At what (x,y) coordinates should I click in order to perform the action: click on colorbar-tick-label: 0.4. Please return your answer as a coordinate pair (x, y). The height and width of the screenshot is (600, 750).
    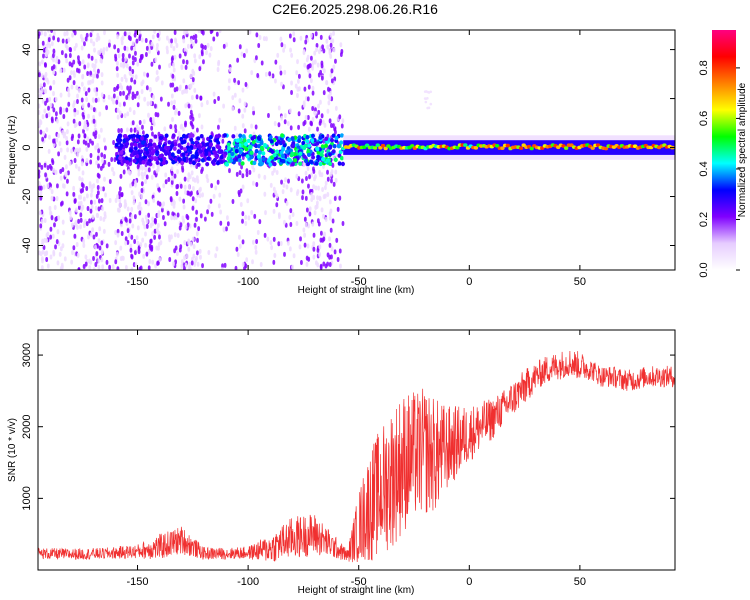
    Looking at the image, I should click on (704, 168).